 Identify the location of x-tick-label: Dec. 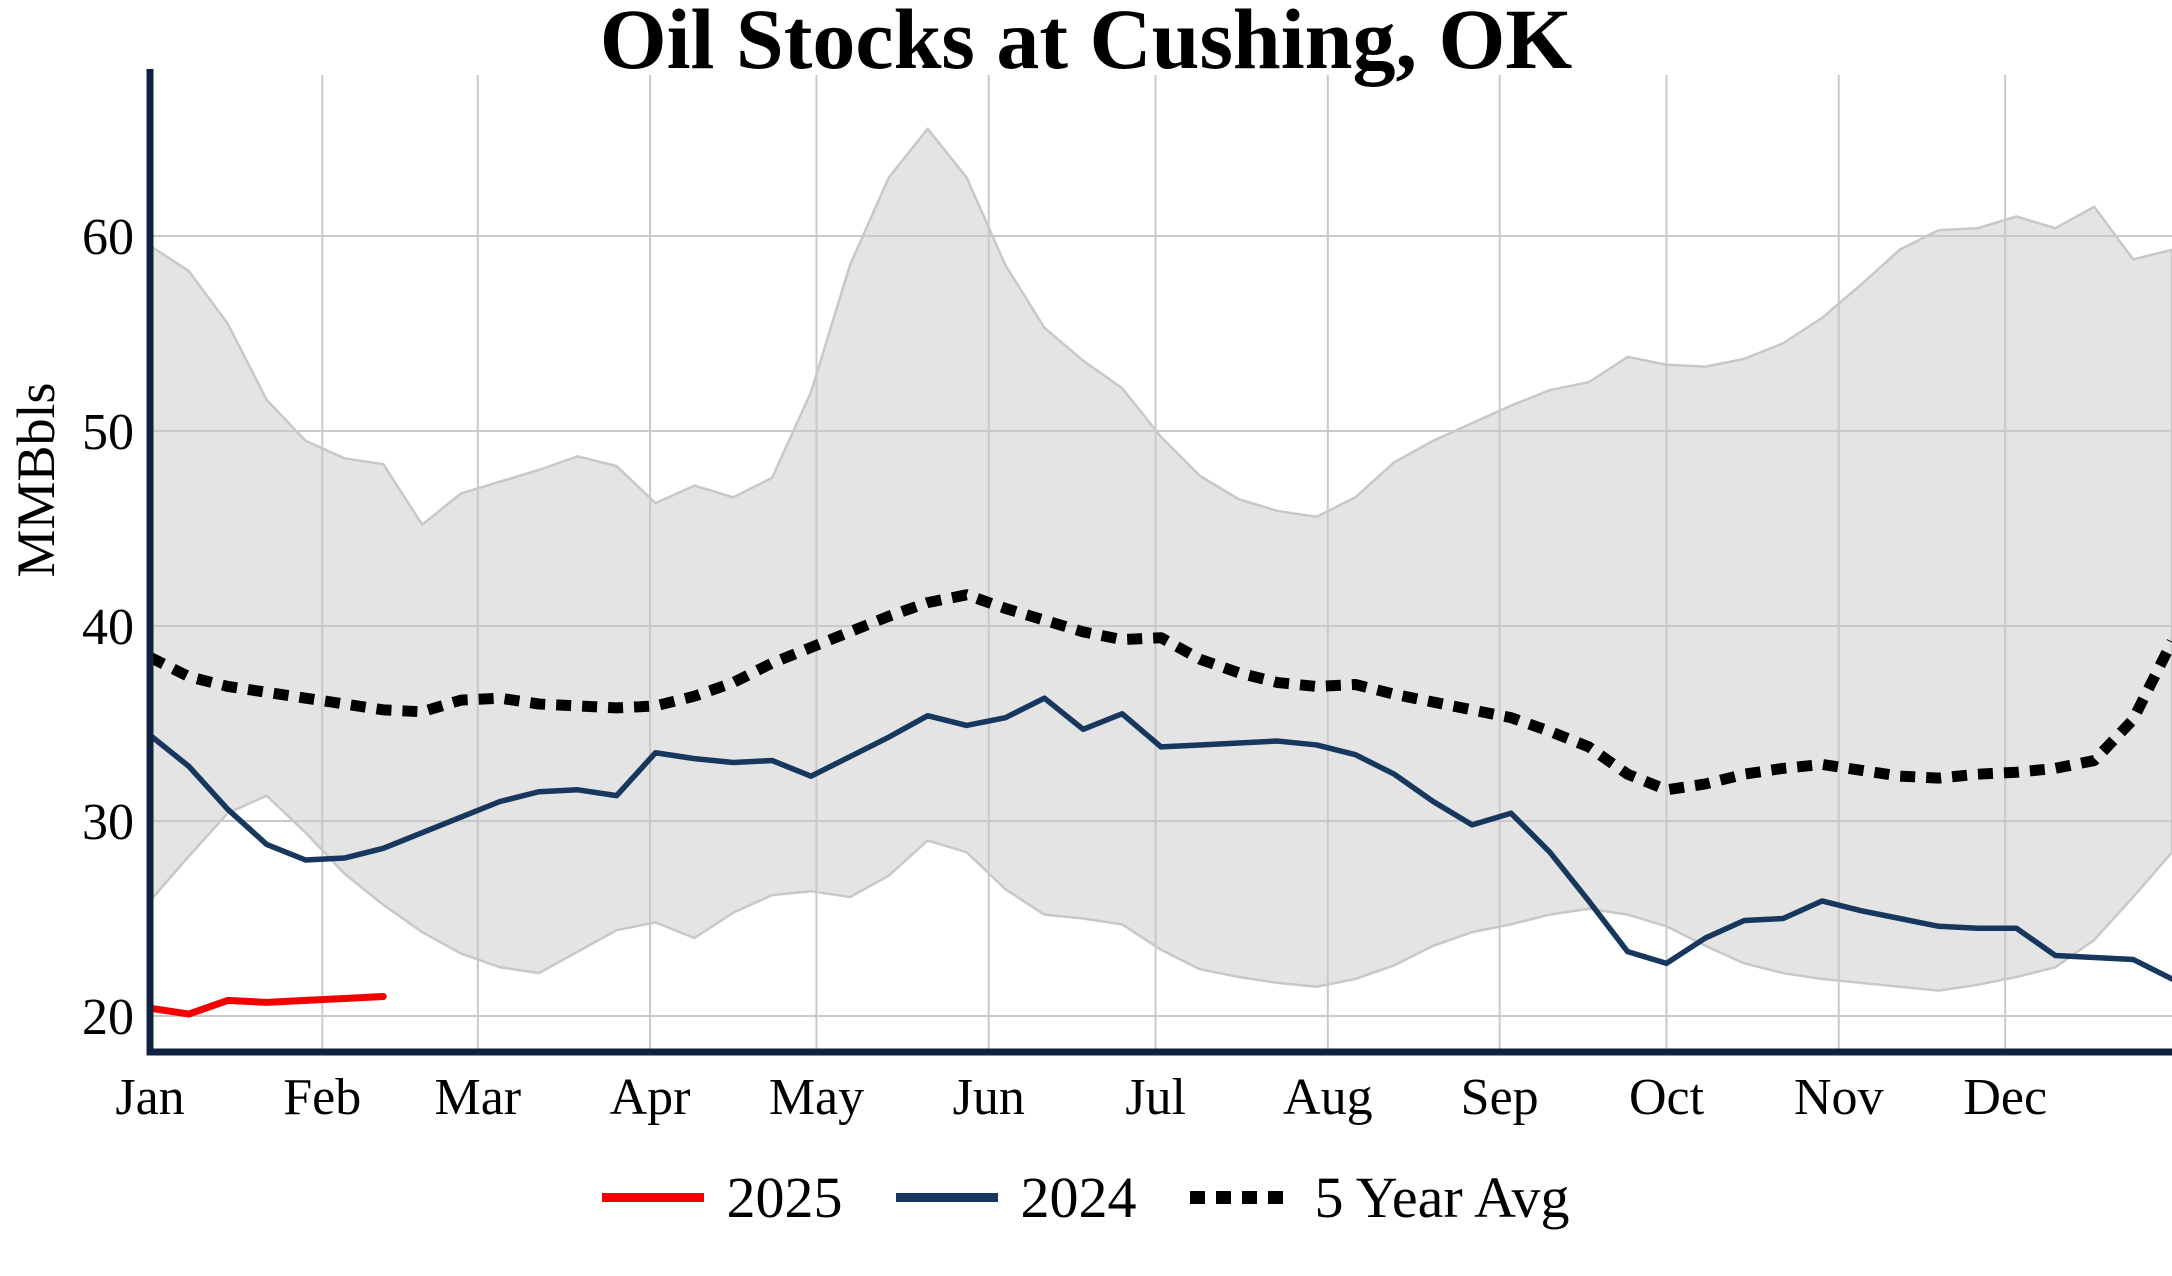
(2005, 1097).